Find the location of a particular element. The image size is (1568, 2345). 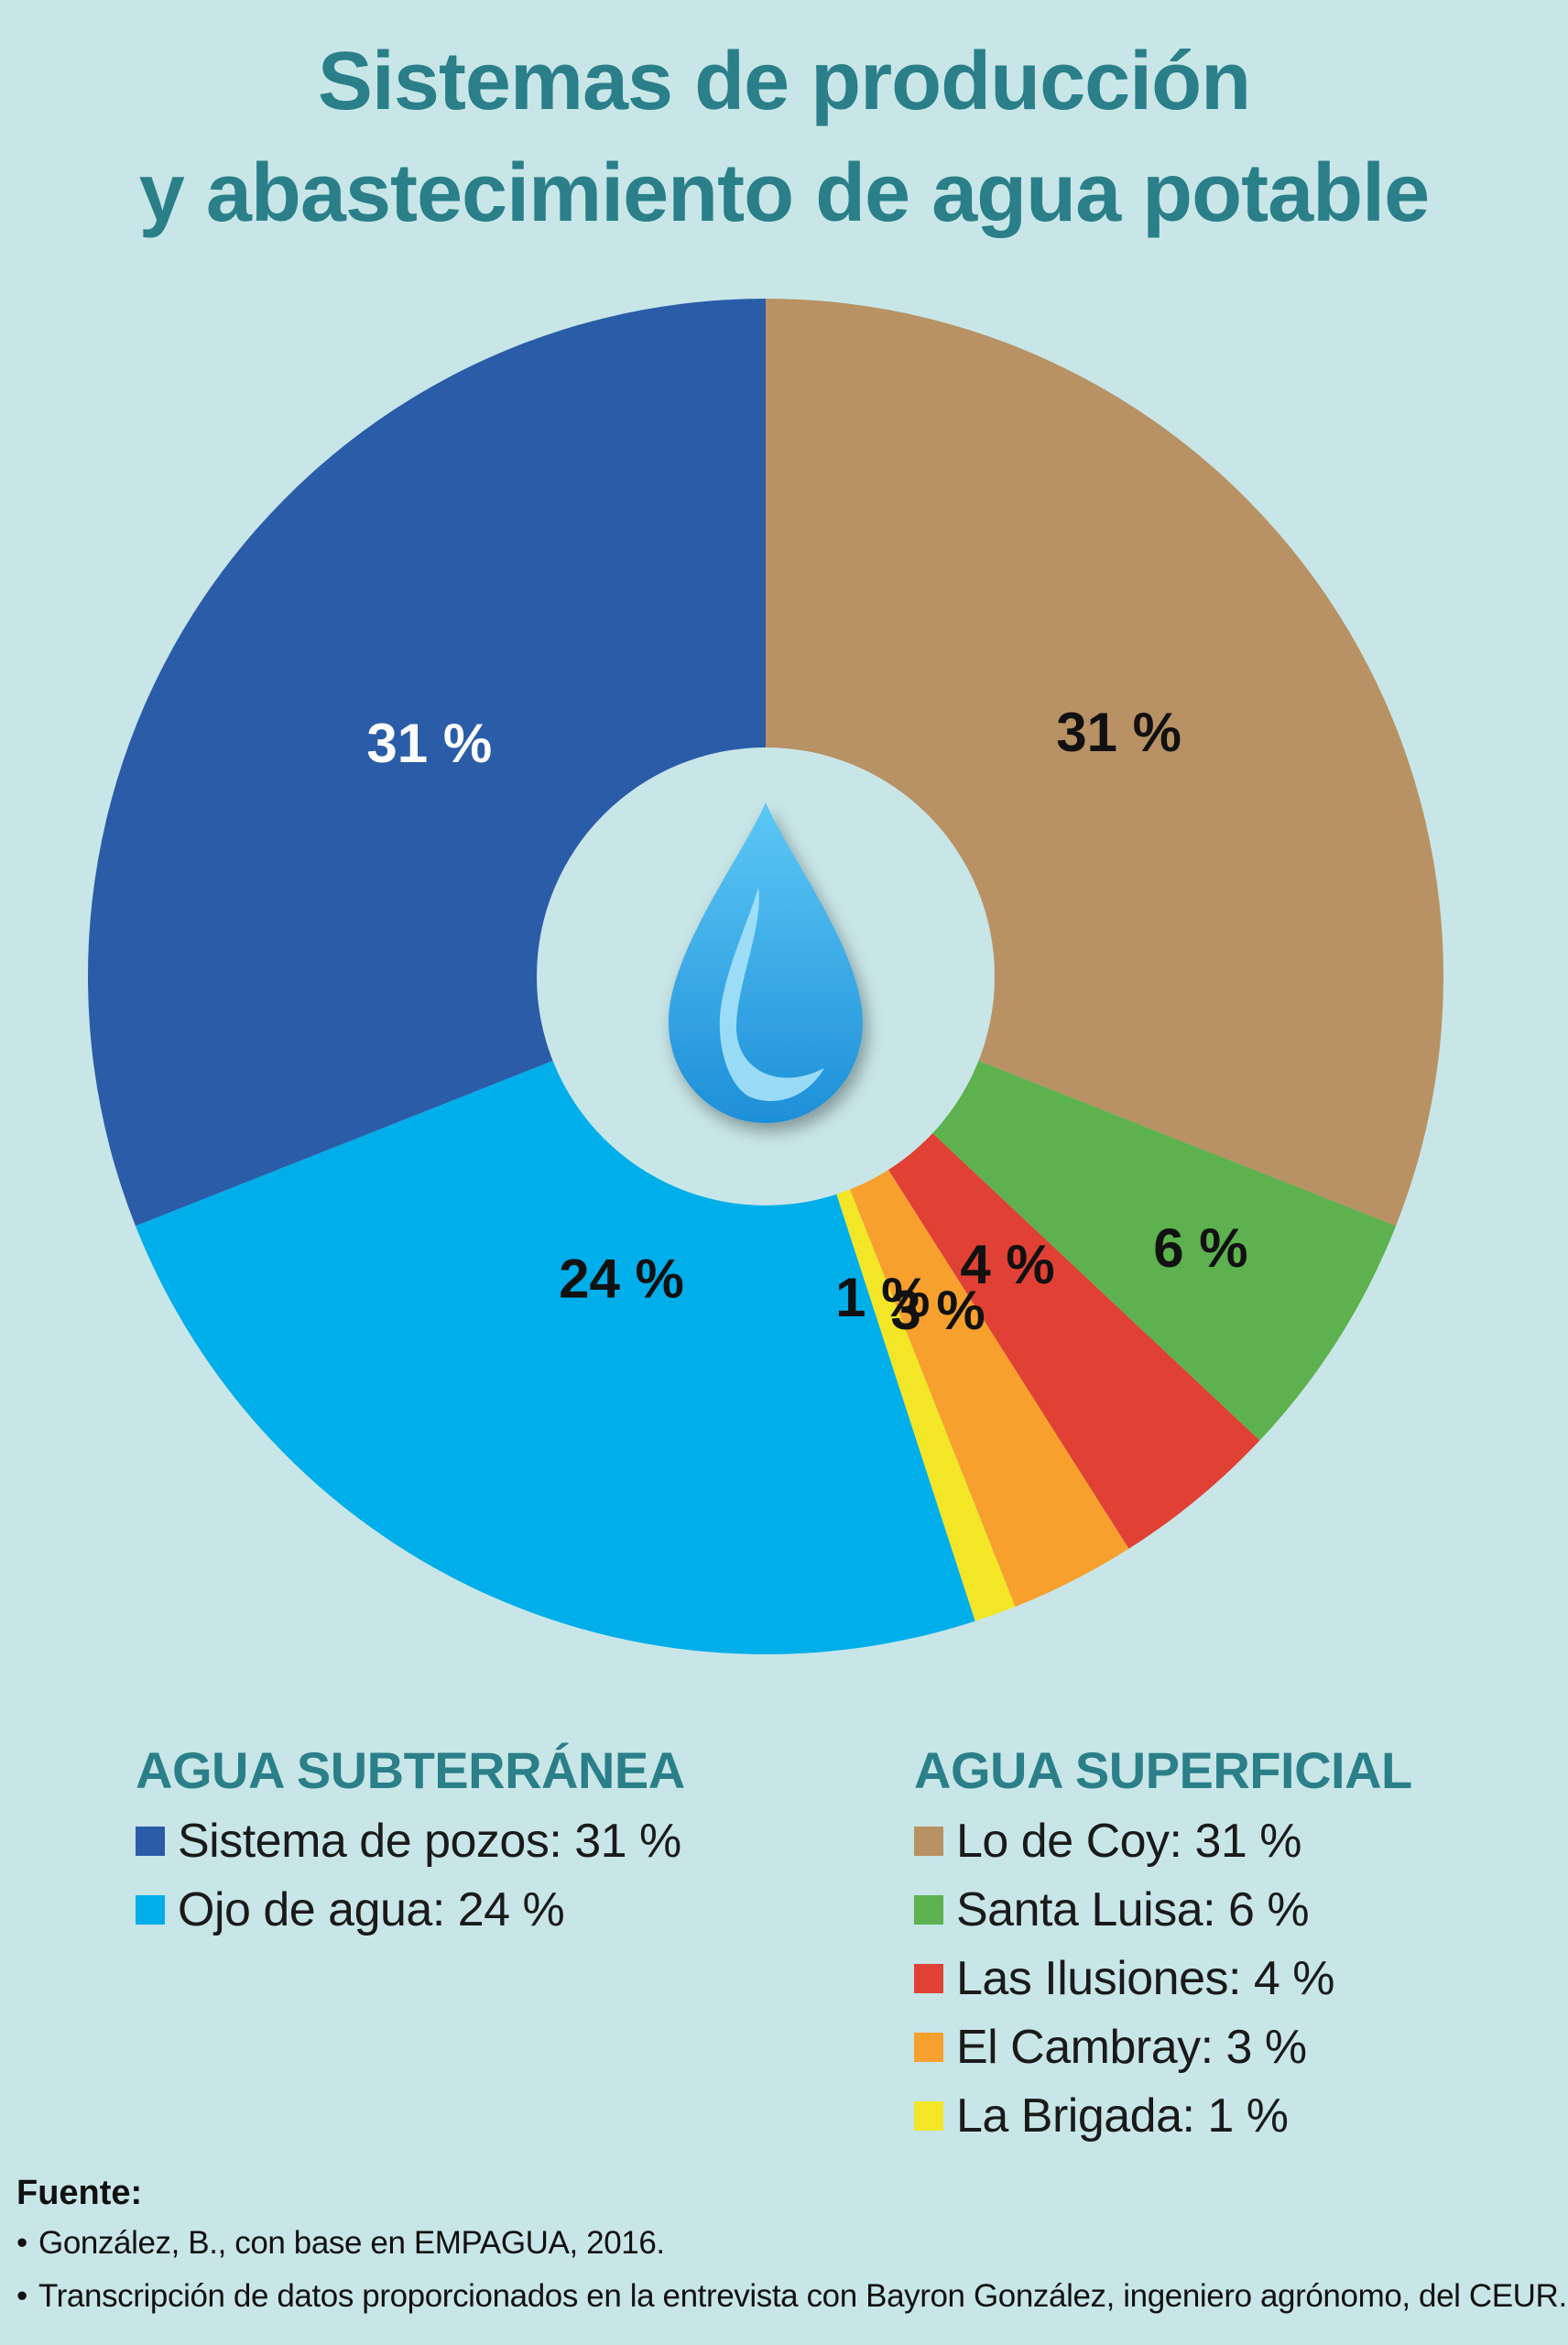

legend-item: Las Ilusiones: 4 % is located at coordinates (1163, 1978).